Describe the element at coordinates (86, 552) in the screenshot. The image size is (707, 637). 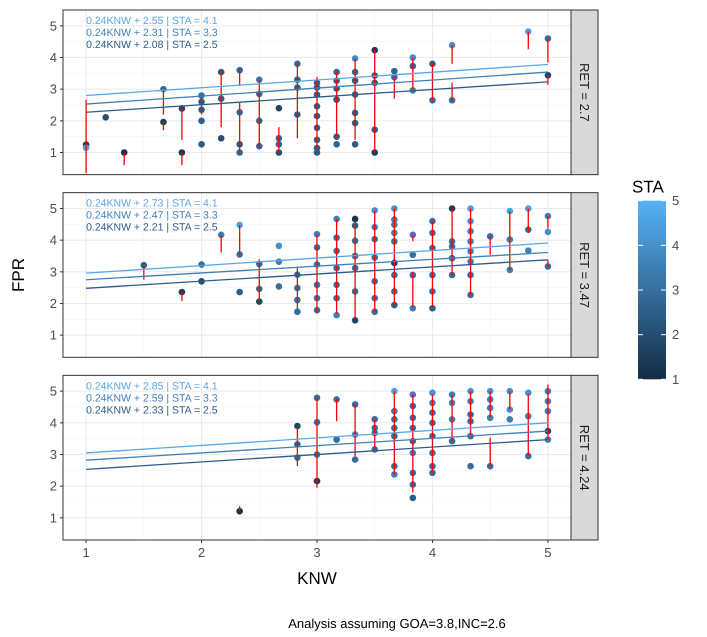
I see `x-tick-label: 1` at that location.